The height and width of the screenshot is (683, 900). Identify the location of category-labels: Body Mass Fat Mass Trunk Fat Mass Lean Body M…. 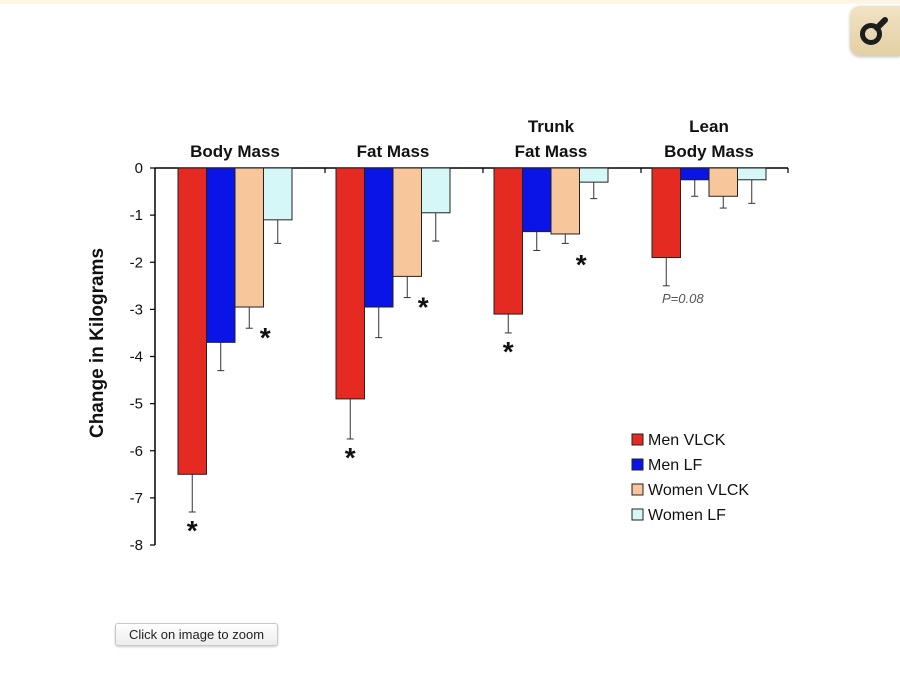
(472, 139).